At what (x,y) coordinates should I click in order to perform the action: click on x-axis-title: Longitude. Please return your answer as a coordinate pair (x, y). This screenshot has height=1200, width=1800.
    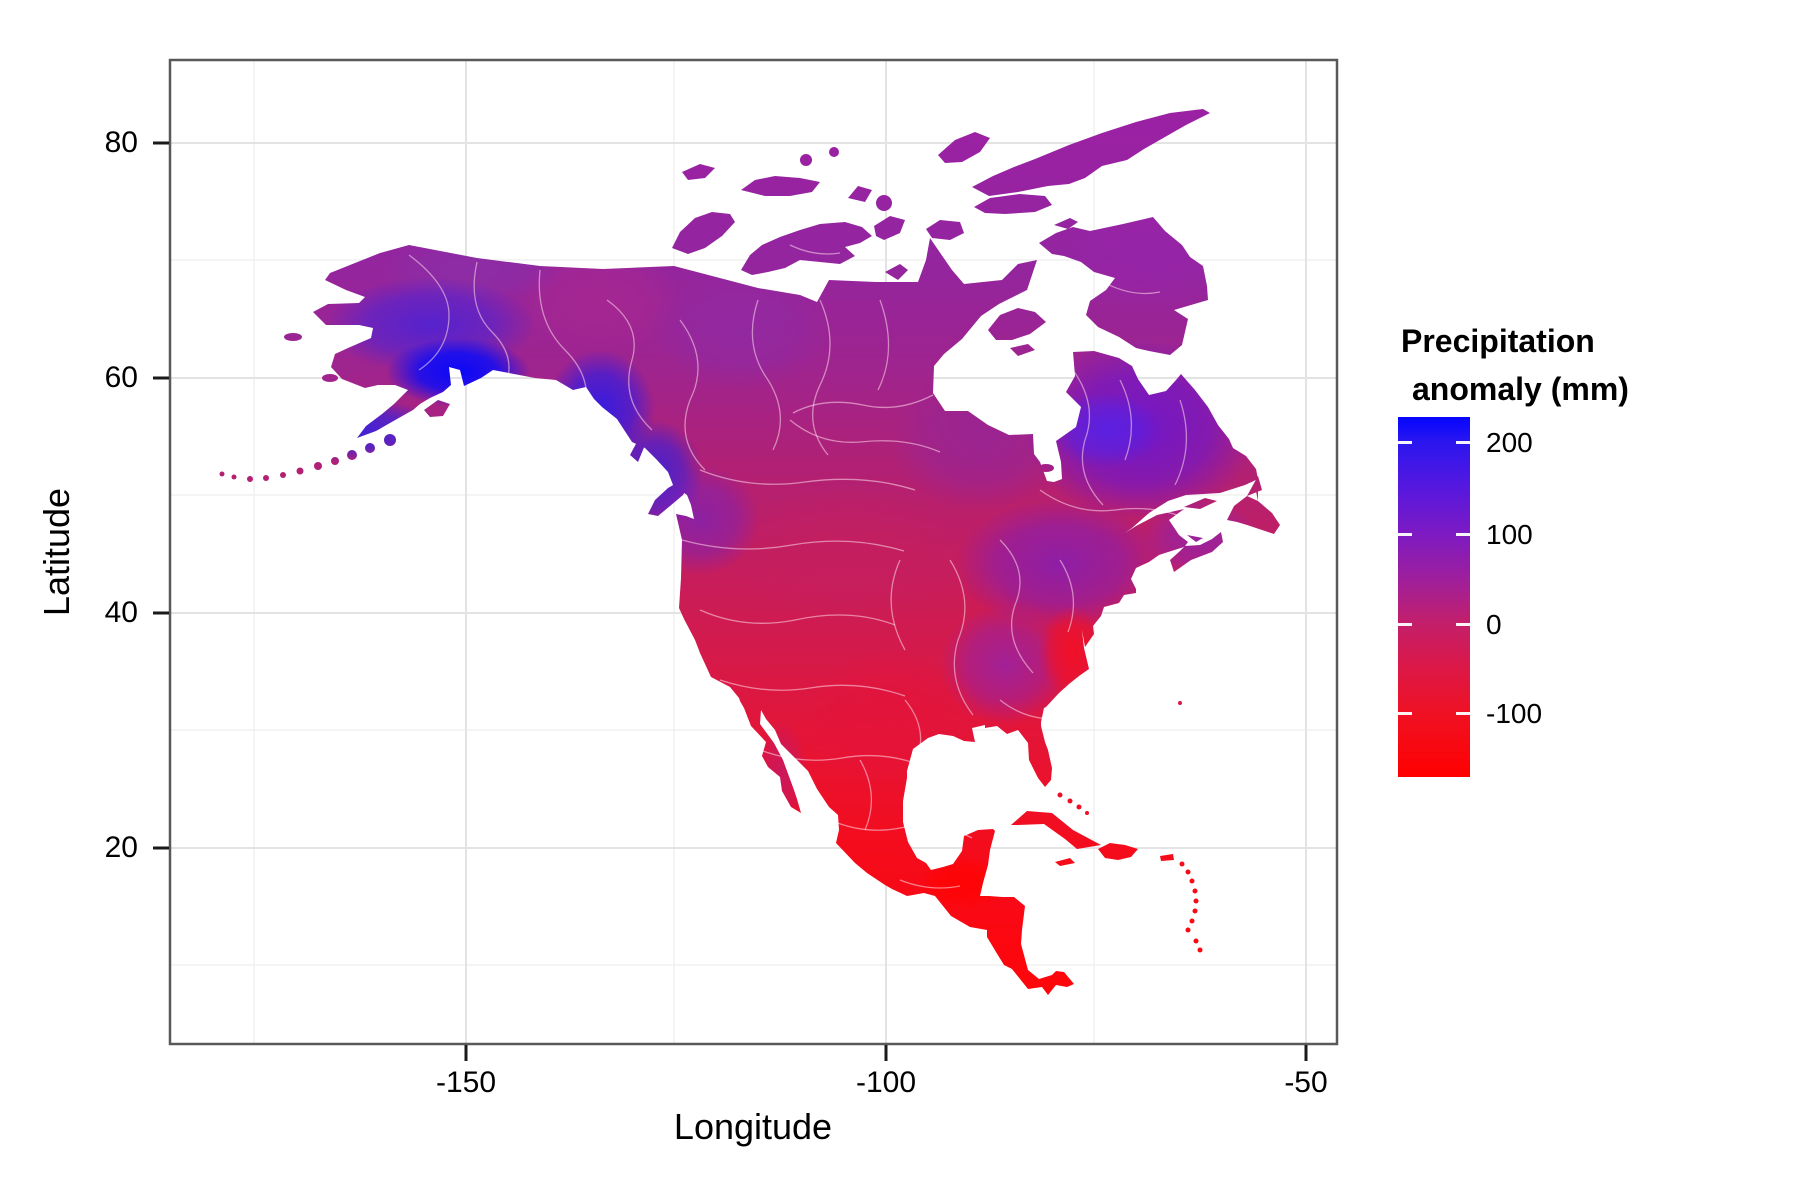
    Looking at the image, I should click on (753, 1126).